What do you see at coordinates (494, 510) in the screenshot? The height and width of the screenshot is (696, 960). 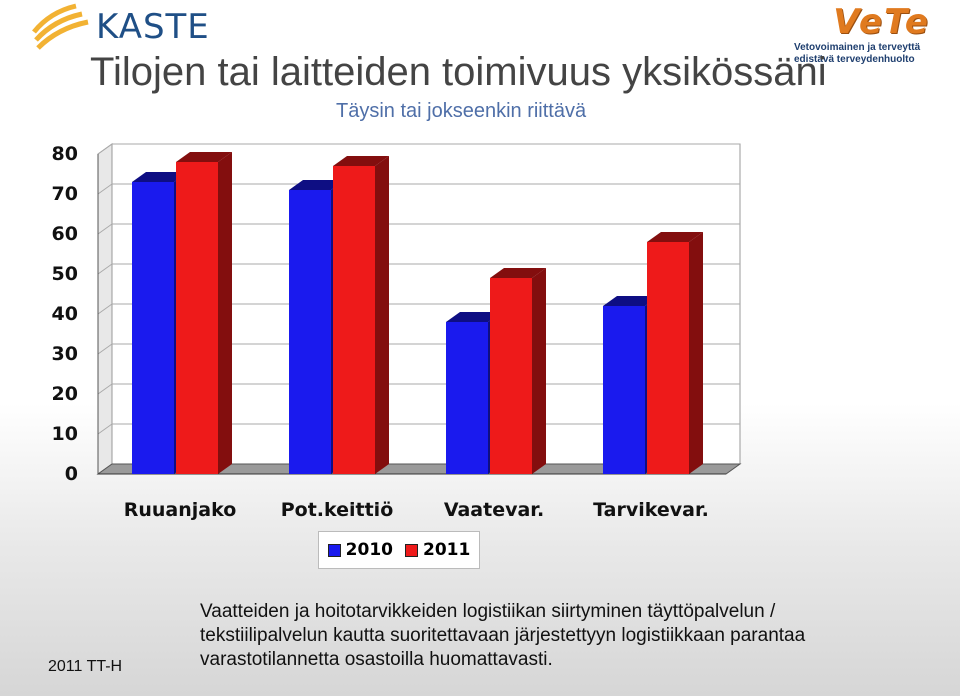 I see `x-tick-label: Vaatevar.` at bounding box center [494, 510].